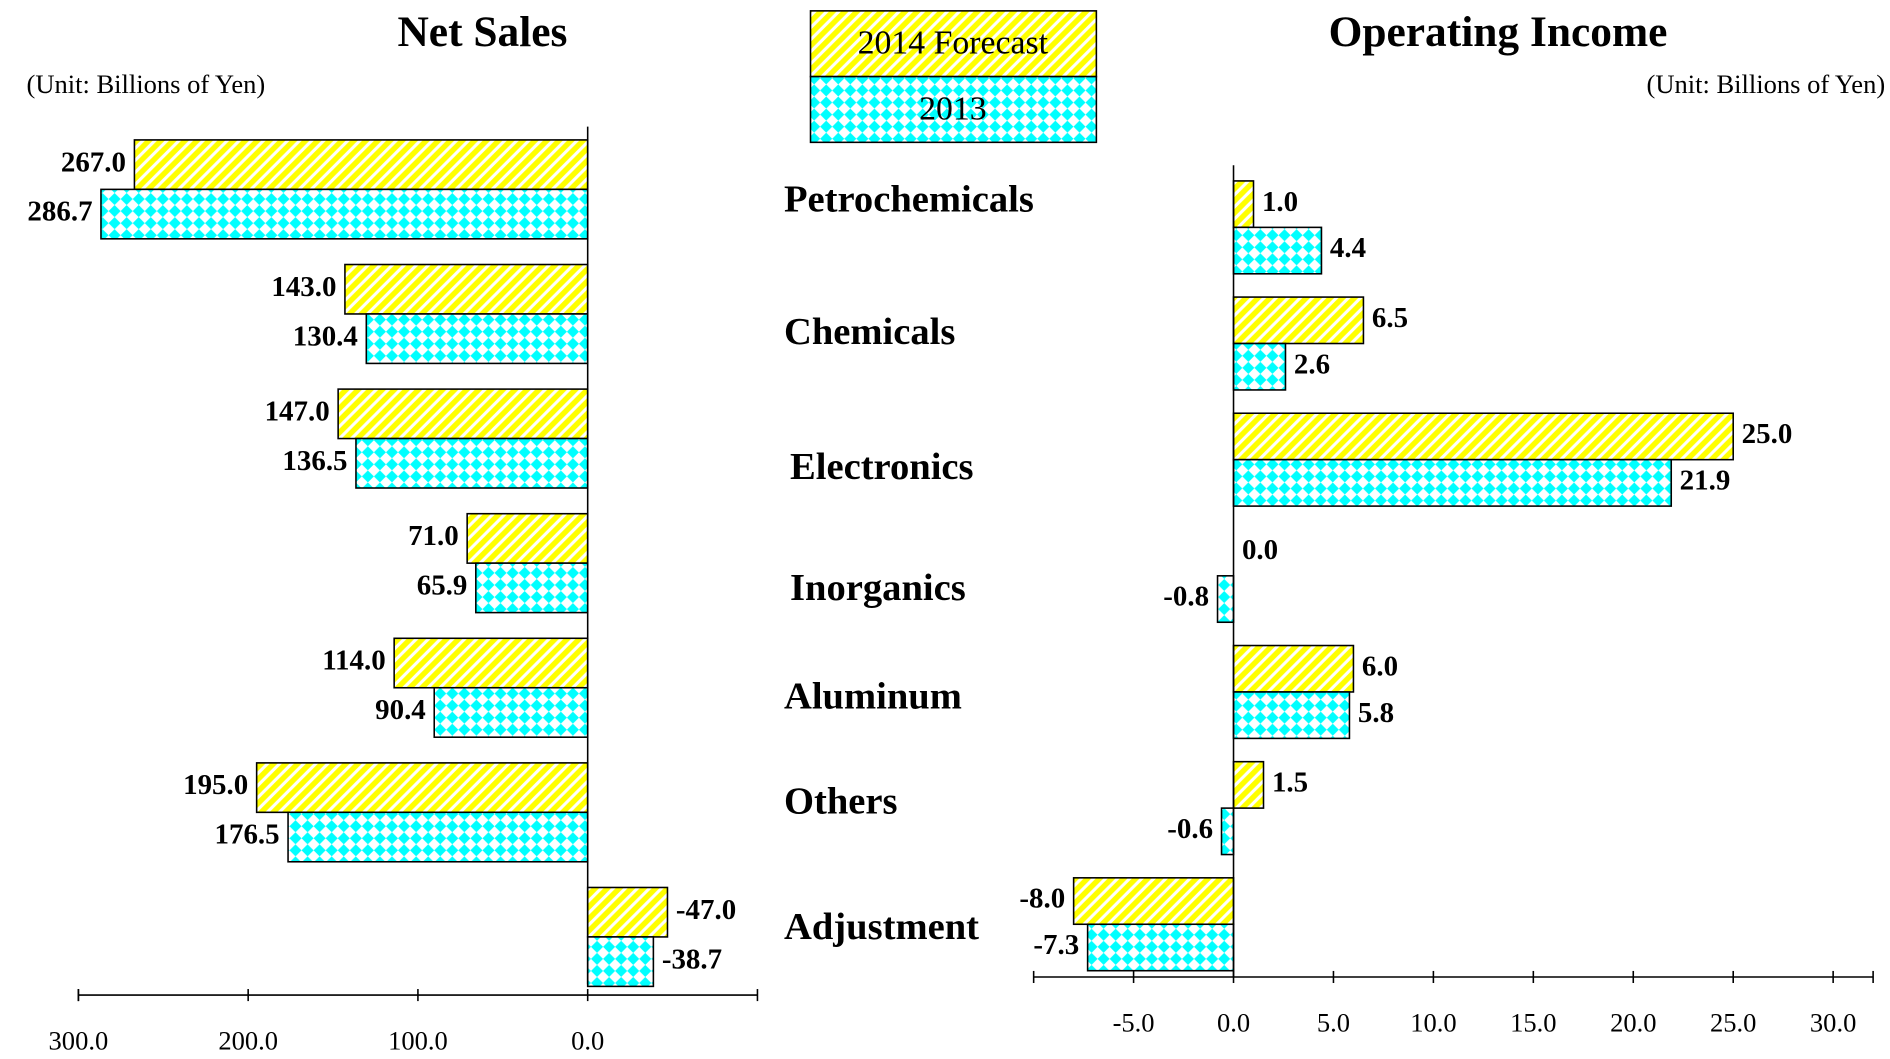 The image size is (1890, 1059). What do you see at coordinates (841, 801) in the screenshot?
I see `category-label: Others` at bounding box center [841, 801].